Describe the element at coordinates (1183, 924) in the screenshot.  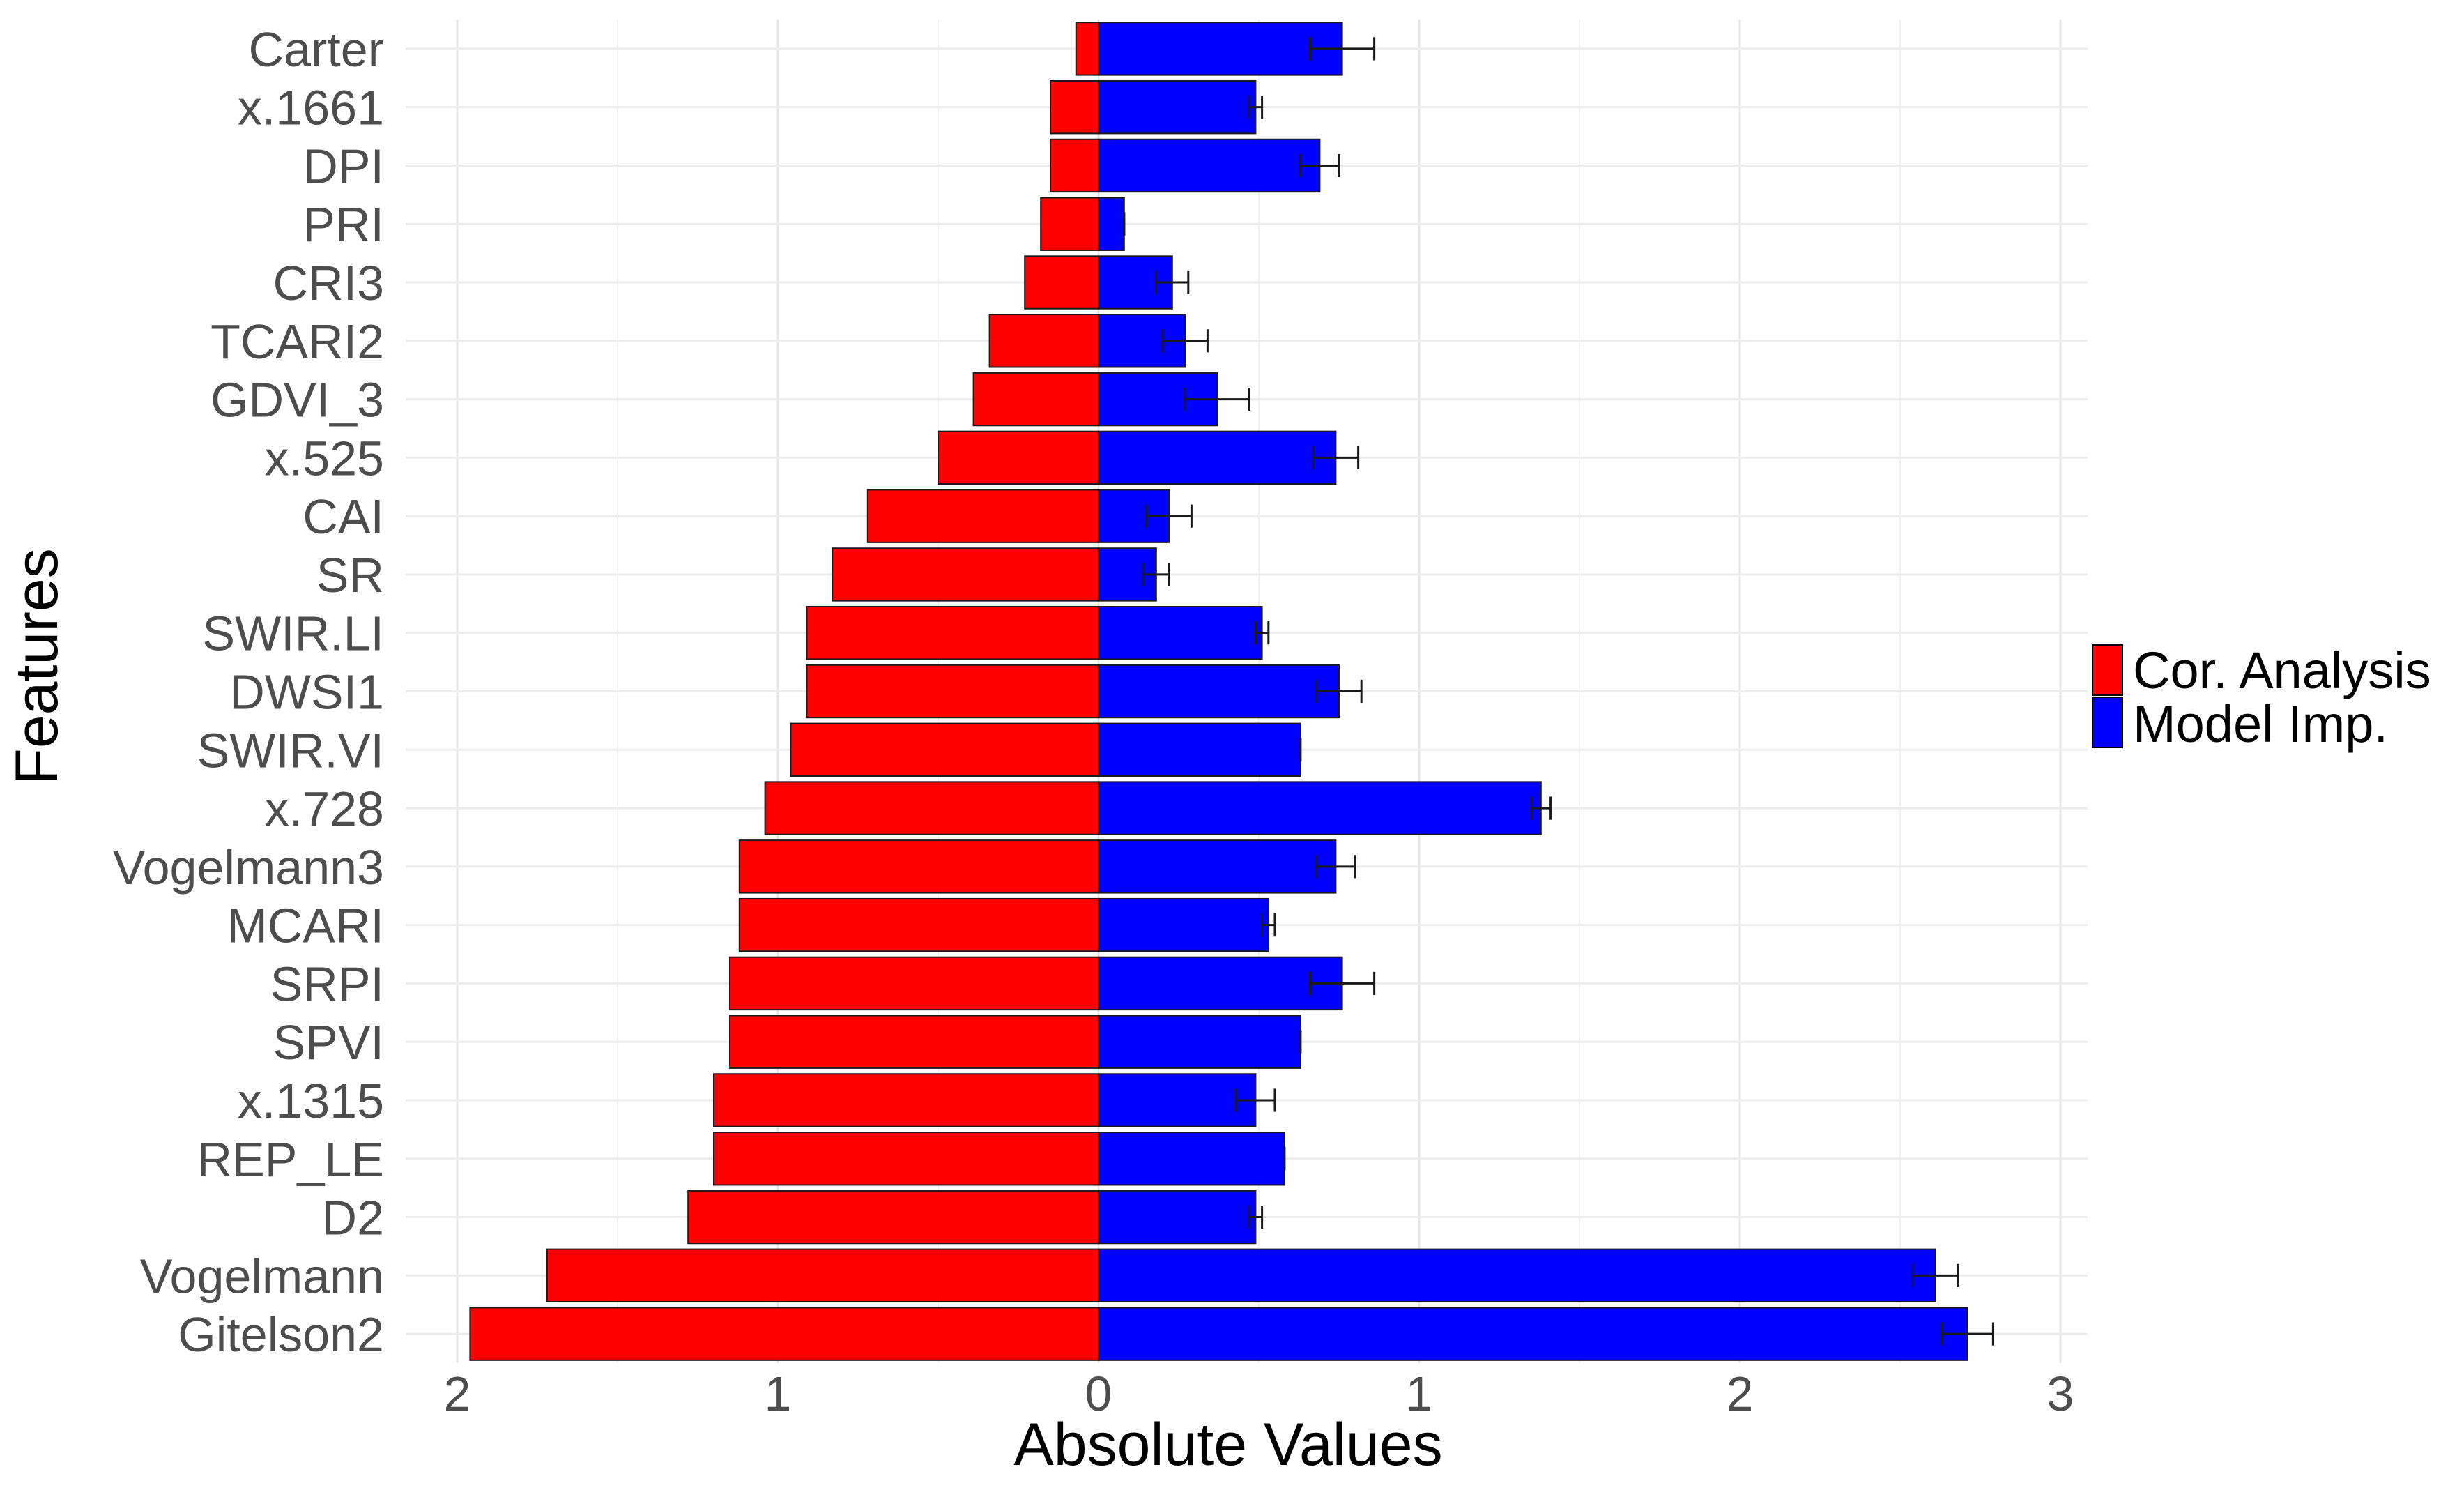
I see `bar-model-imp-mcari` at that location.